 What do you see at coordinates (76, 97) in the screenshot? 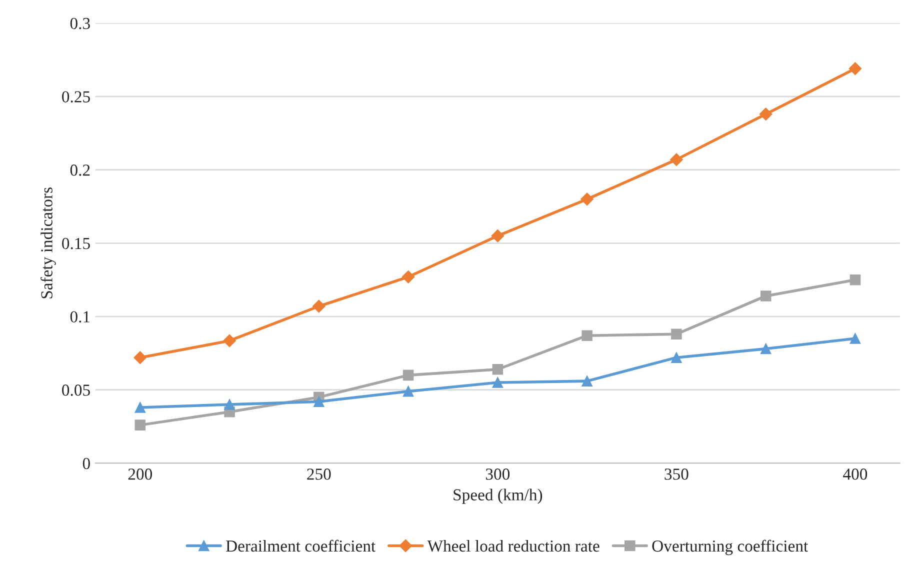
I see `y-tick-label: 0.25` at bounding box center [76, 97].